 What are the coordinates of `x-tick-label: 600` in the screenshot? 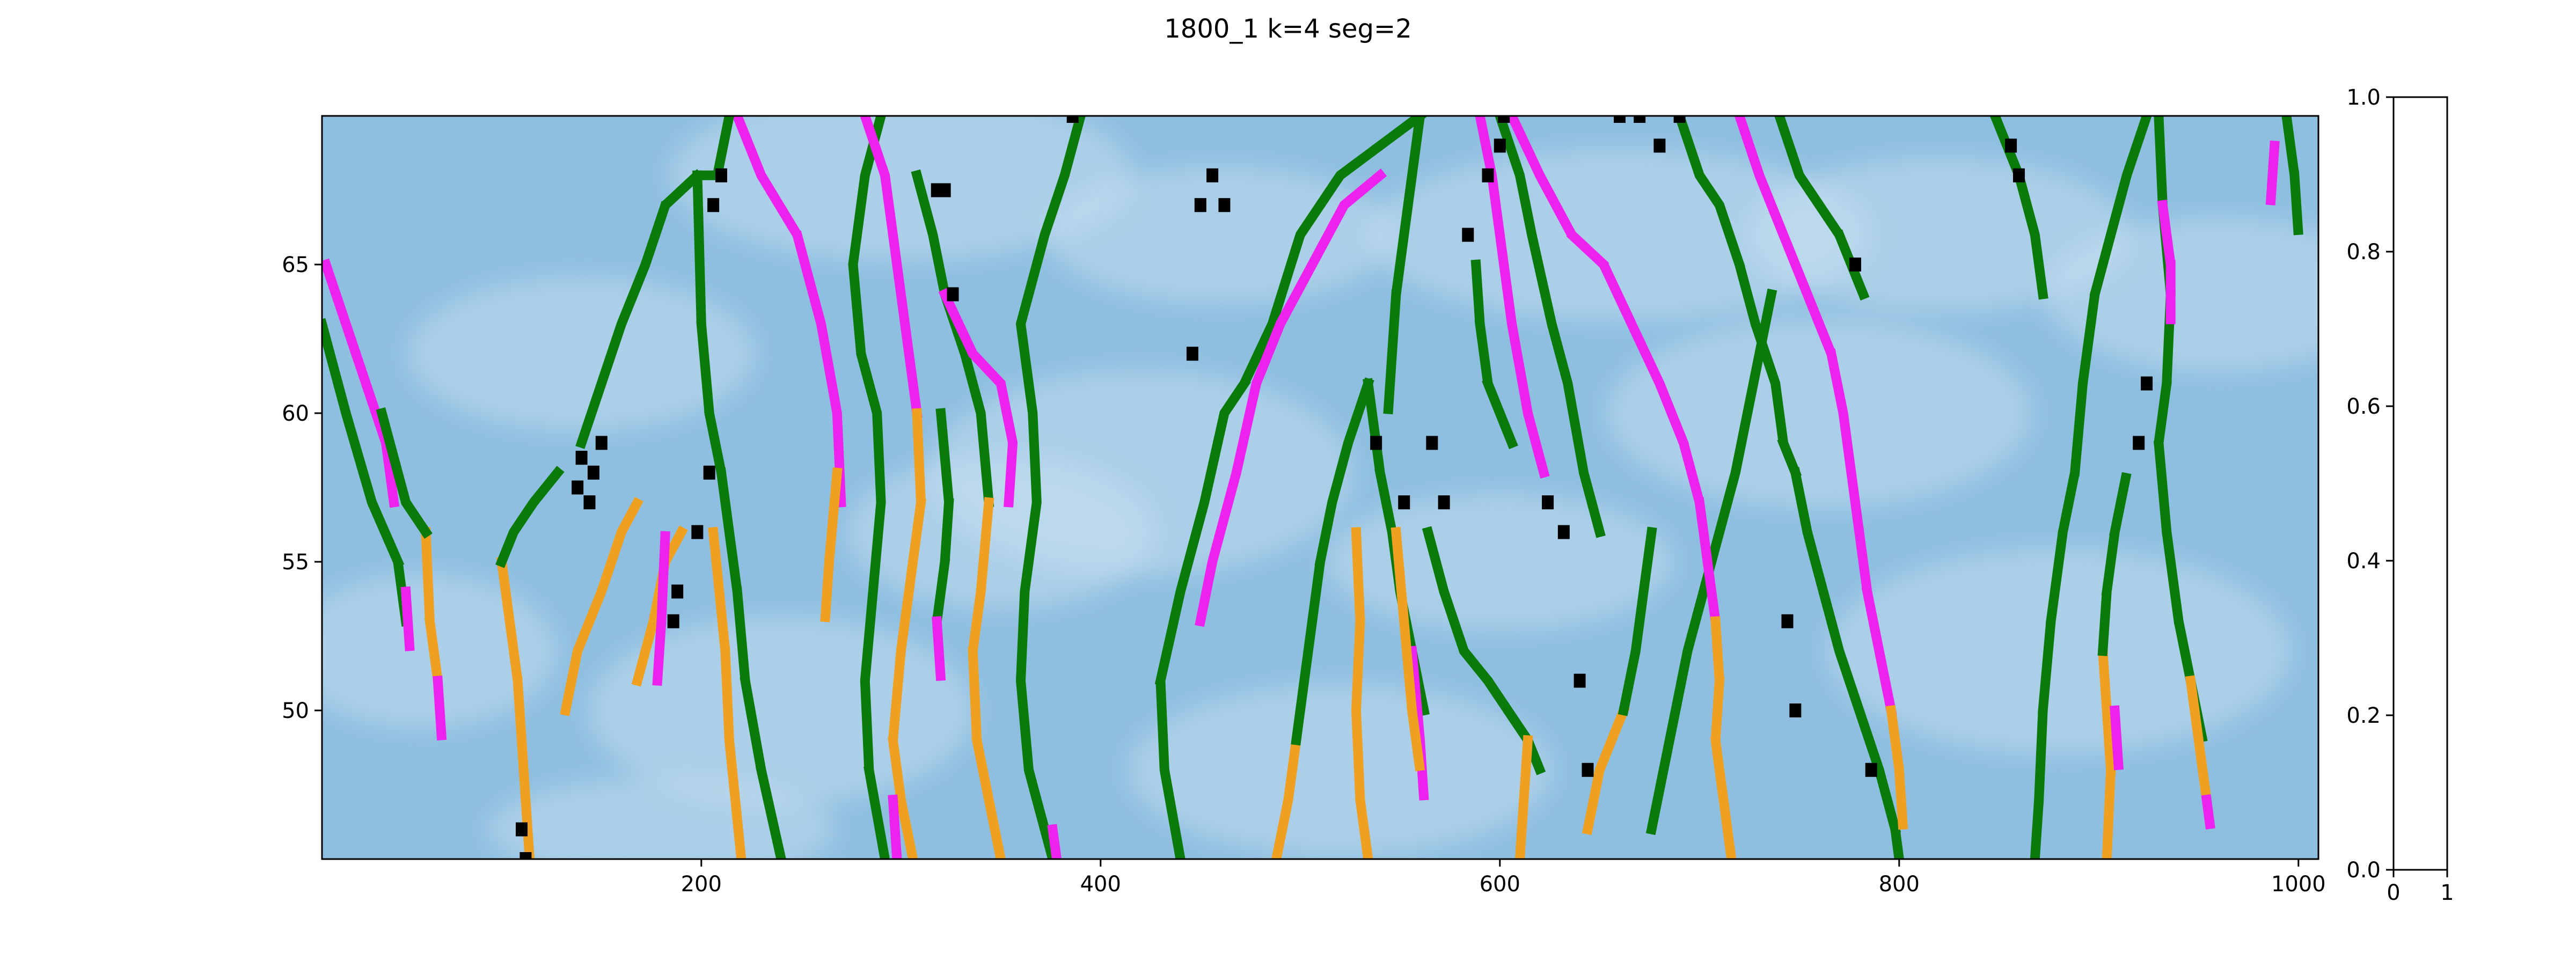 It's located at (1500, 884).